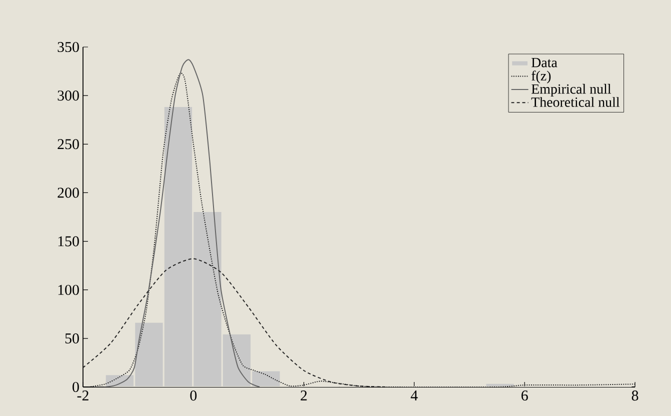  What do you see at coordinates (68, 289) in the screenshot?
I see `y-tick-label: 100` at bounding box center [68, 289].